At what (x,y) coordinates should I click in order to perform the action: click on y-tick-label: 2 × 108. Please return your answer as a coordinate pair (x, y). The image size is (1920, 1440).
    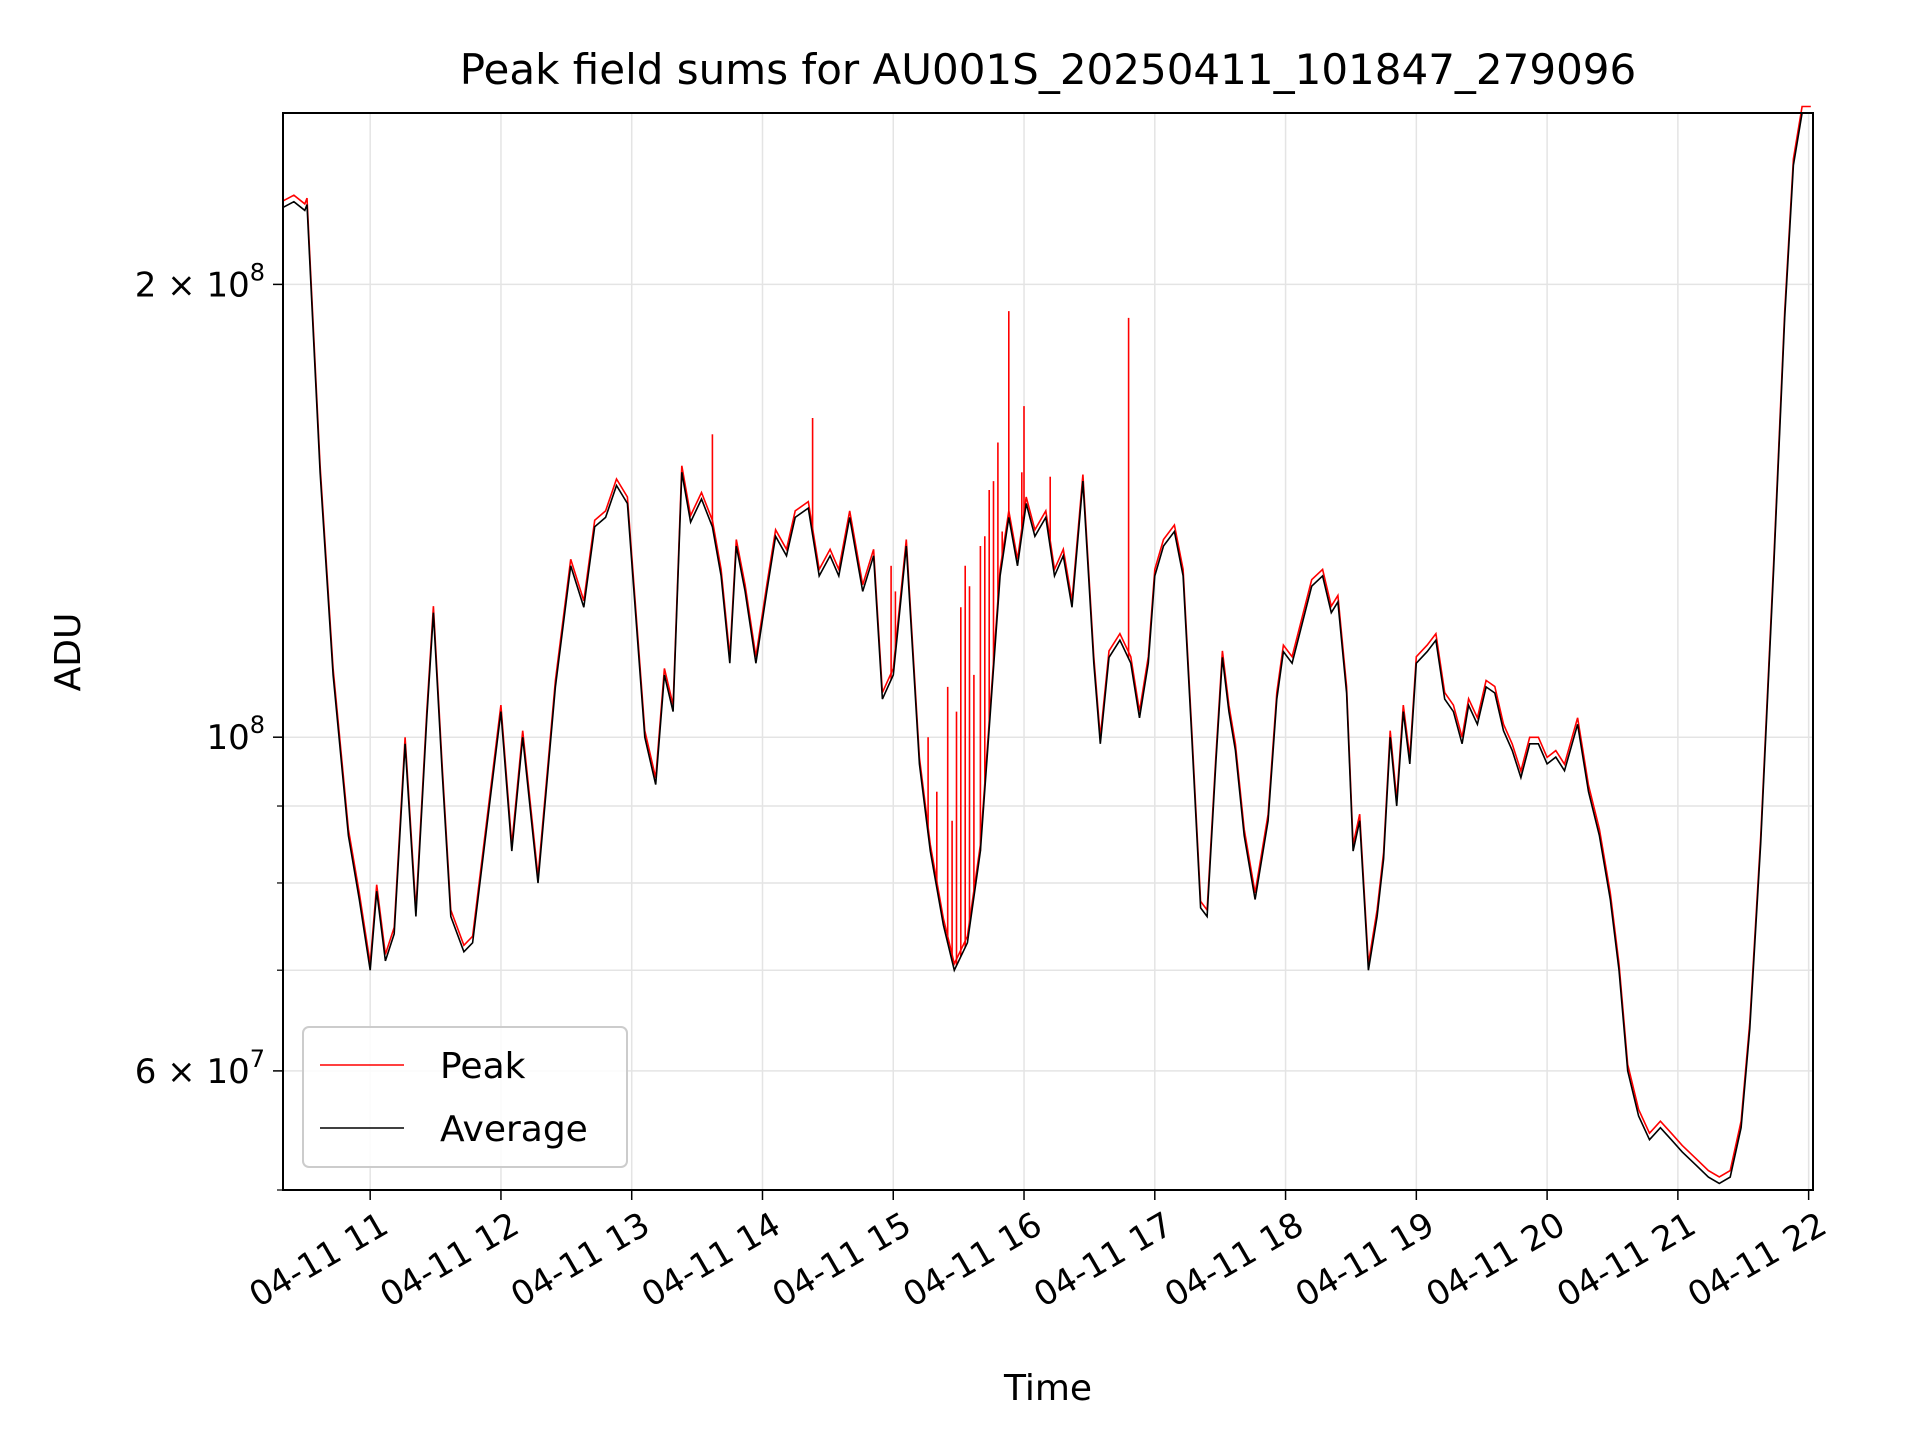
    Looking at the image, I should click on (200, 281).